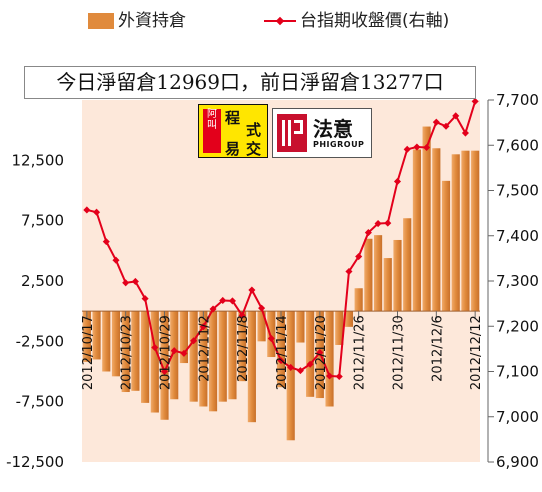 This screenshot has height=492, width=542. I want to click on x-tick-label: 2012/11/14, so click(282, 352).